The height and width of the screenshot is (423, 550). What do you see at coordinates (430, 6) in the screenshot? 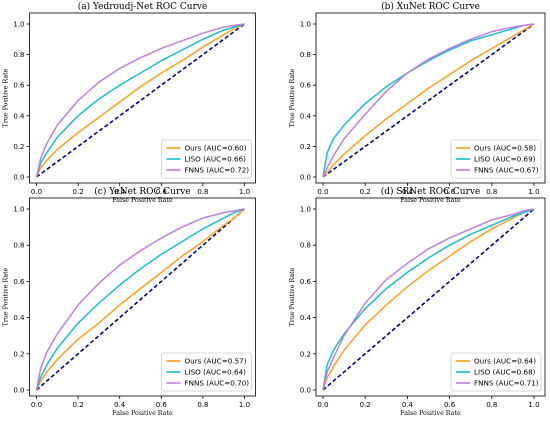
I see `panel-title: (b) XuNet ROC Curve` at bounding box center [430, 6].